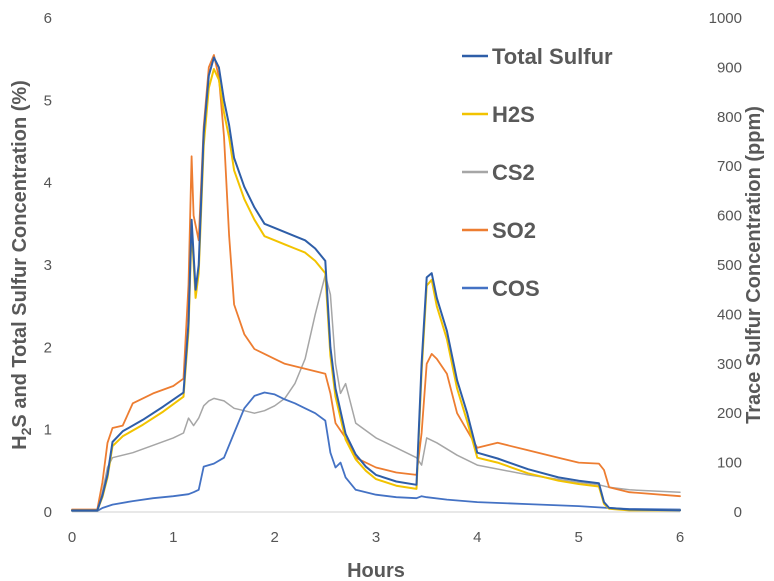 The width and height of the screenshot is (774, 581). Describe the element at coordinates (725, 18) in the screenshot. I see `y-right-tick-label: 1000` at that location.